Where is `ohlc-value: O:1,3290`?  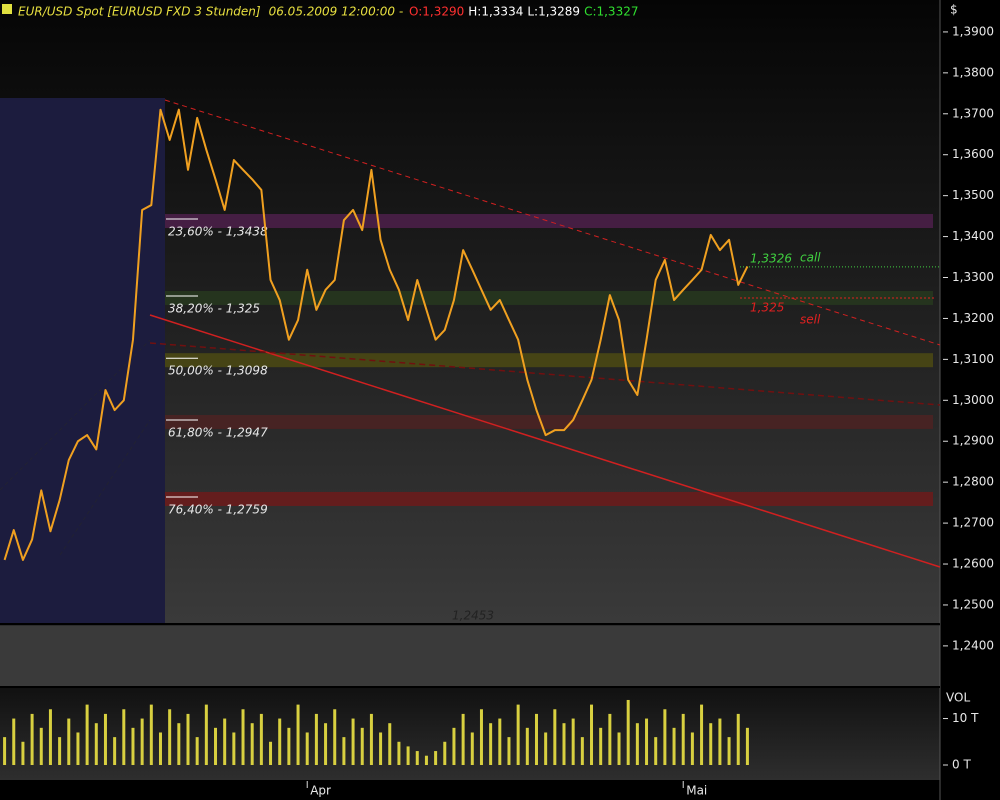
ohlc-value: O:1,3290 is located at coordinates (436, 12).